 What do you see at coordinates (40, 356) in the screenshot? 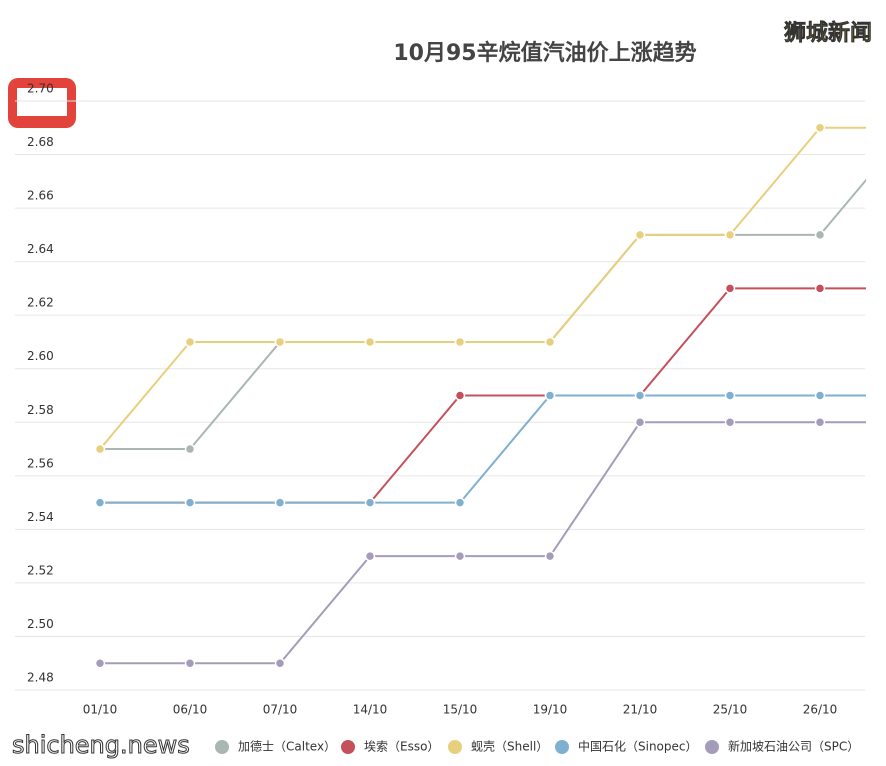
I see `y-tick-label: 2.60` at bounding box center [40, 356].